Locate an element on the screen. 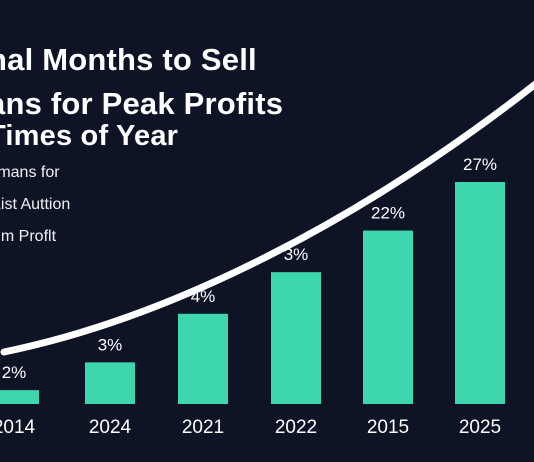 This screenshot has height=462, width=534. data-label-2024: 3% is located at coordinates (110, 344).